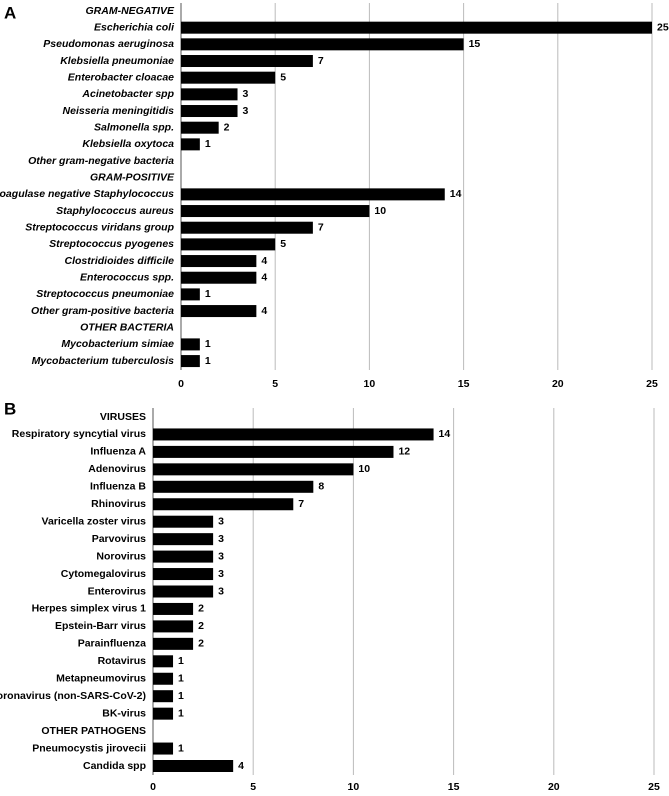  I want to click on category-label: Influenza B, so click(118, 487).